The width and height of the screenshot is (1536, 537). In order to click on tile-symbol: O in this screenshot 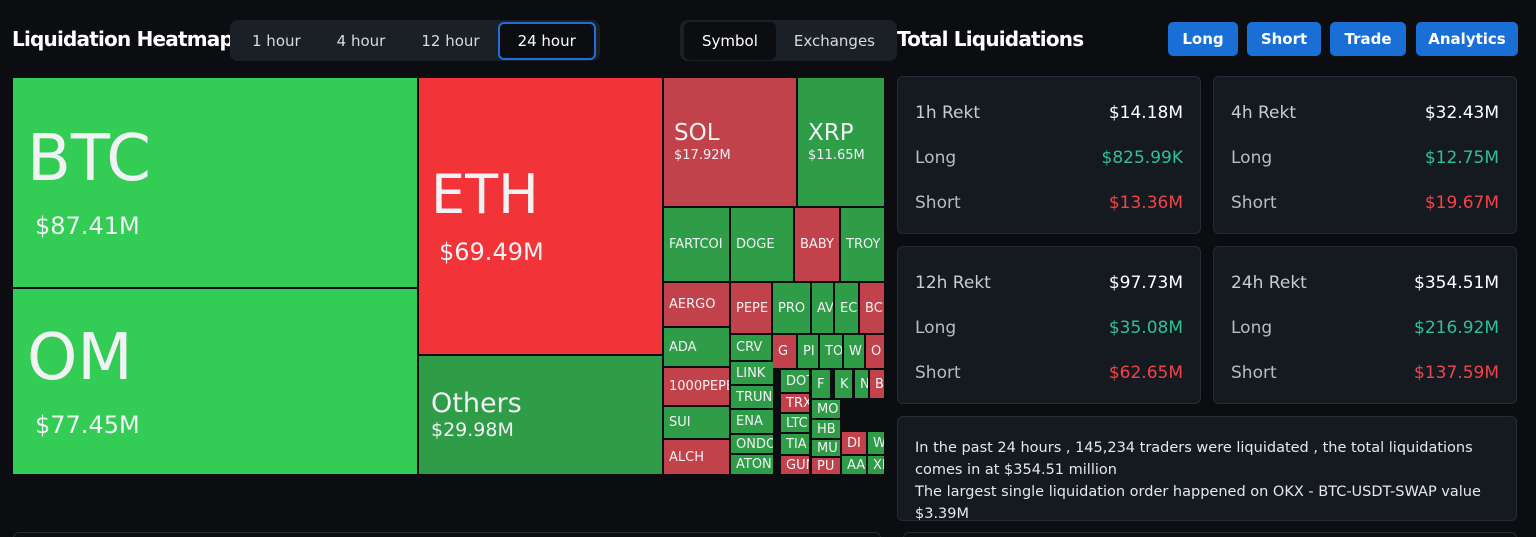, I will do `click(876, 351)`.